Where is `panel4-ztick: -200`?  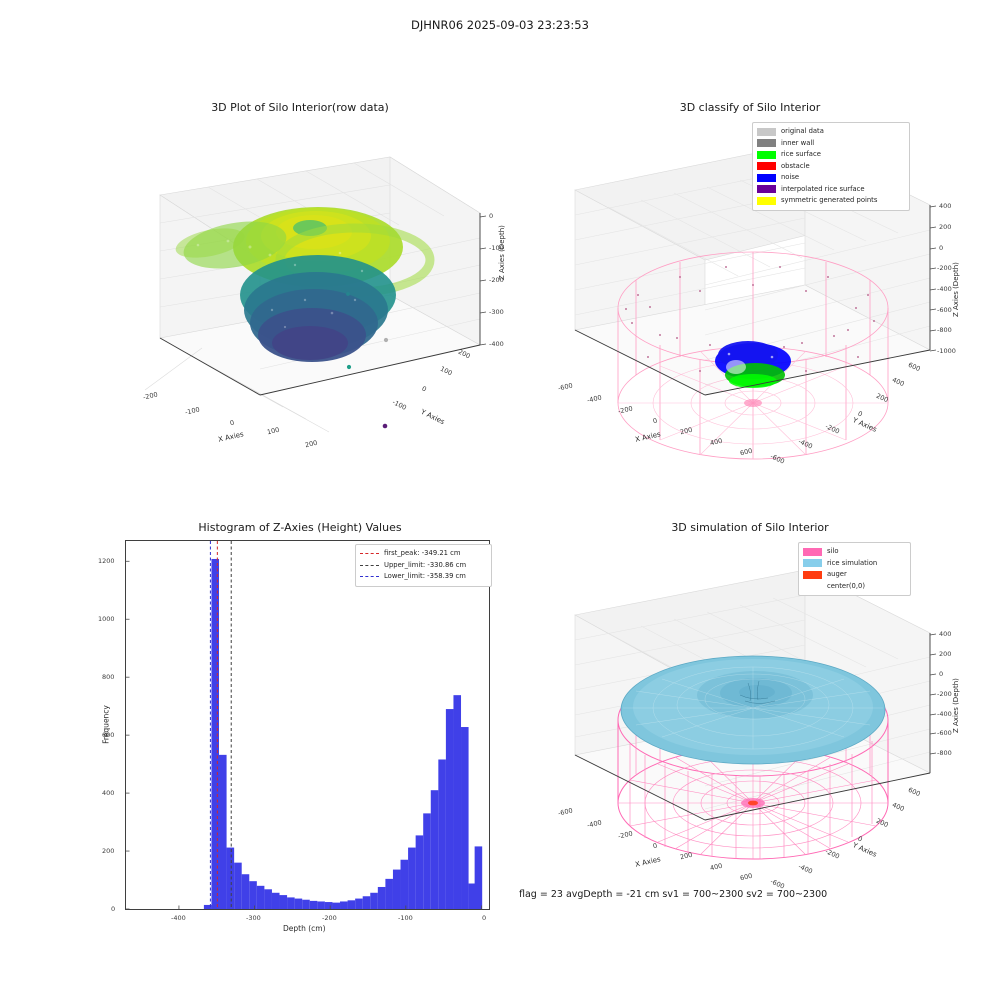
panel4-ztick: -200 is located at coordinates (944, 694).